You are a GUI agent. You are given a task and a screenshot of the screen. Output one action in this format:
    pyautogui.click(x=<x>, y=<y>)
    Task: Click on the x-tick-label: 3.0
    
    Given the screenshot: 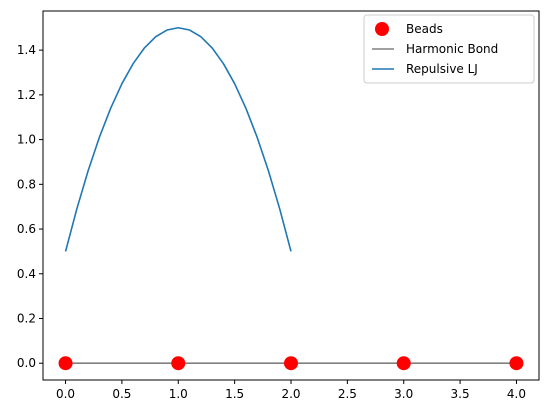 What is the action you would take?
    pyautogui.click(x=403, y=394)
    